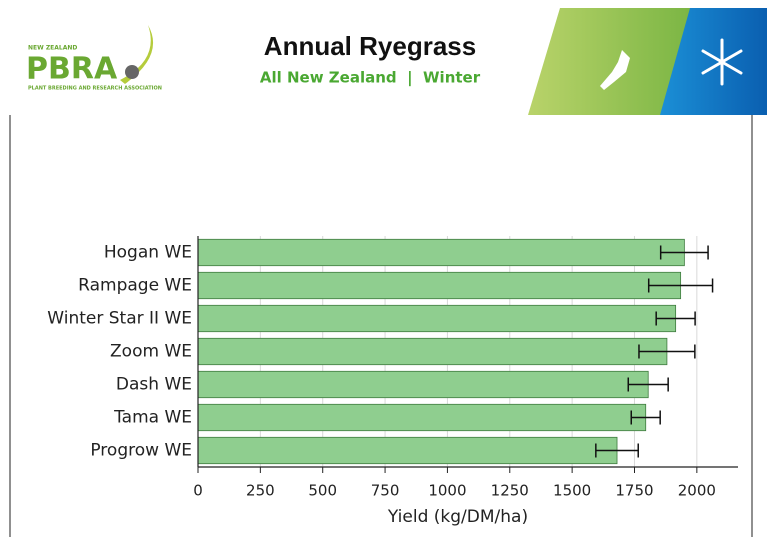  Describe the element at coordinates (370, 78) in the screenshot. I see `chart-subtitle: All New Zealand | Winter` at that location.